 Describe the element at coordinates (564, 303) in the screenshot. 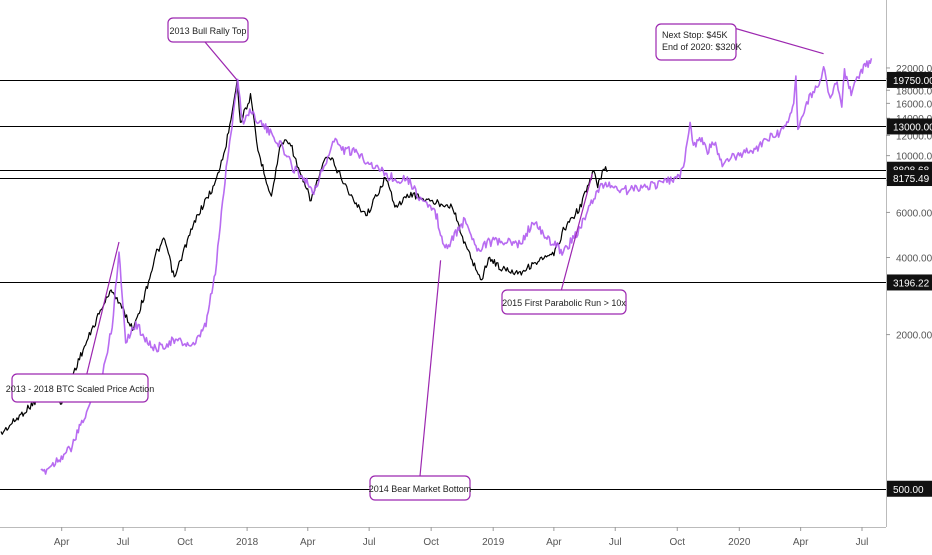

I see `annotation-text: 2015 First Parabolic Run > 10x` at that location.